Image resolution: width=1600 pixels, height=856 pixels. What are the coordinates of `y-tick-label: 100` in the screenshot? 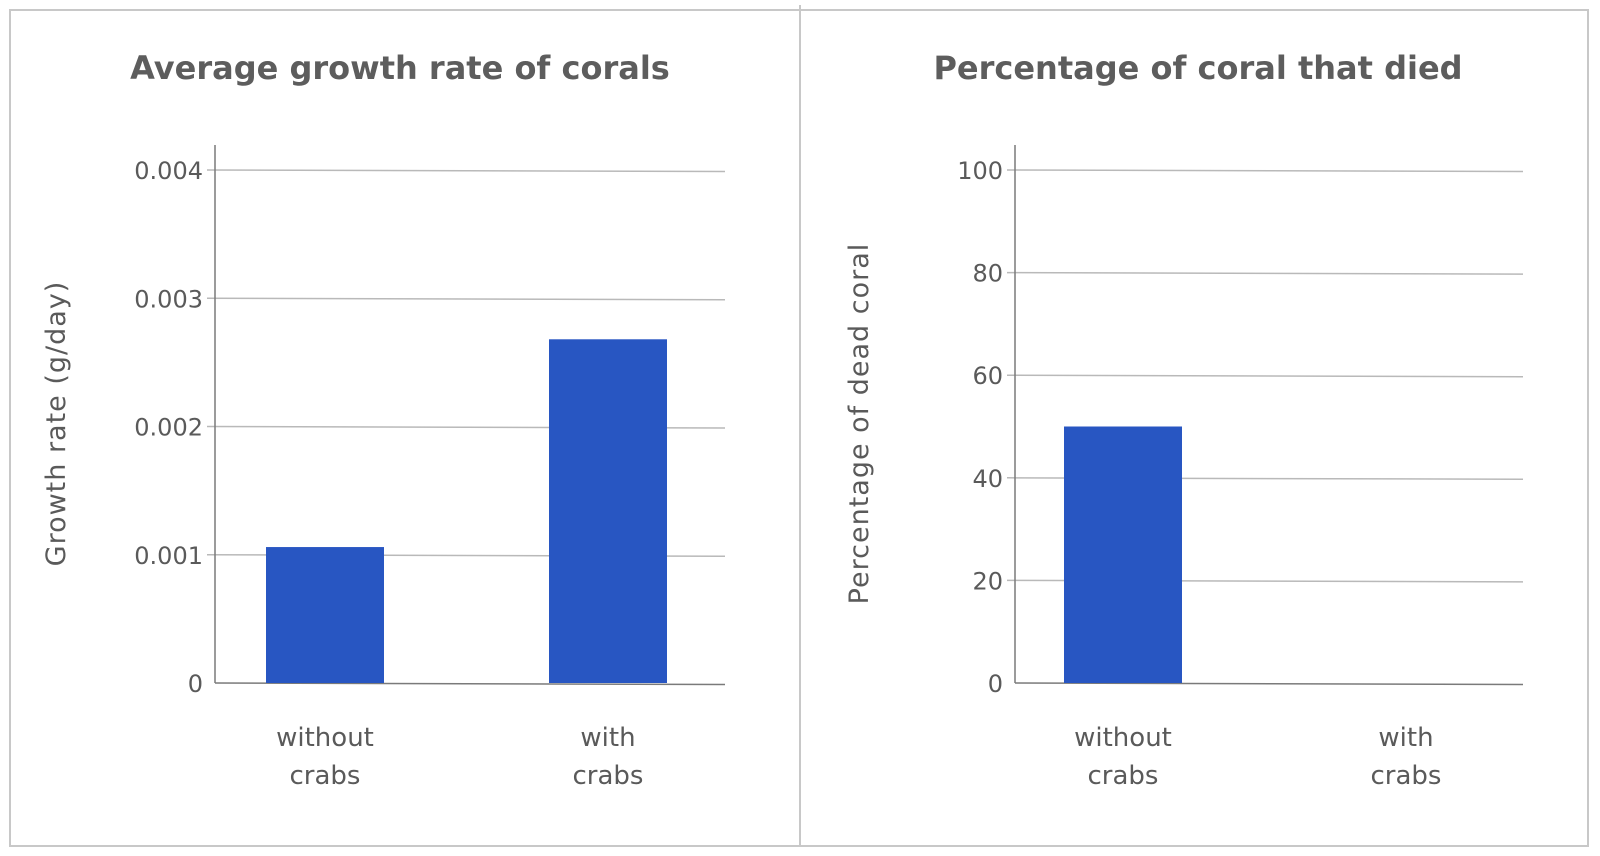 It's located at (980, 171).